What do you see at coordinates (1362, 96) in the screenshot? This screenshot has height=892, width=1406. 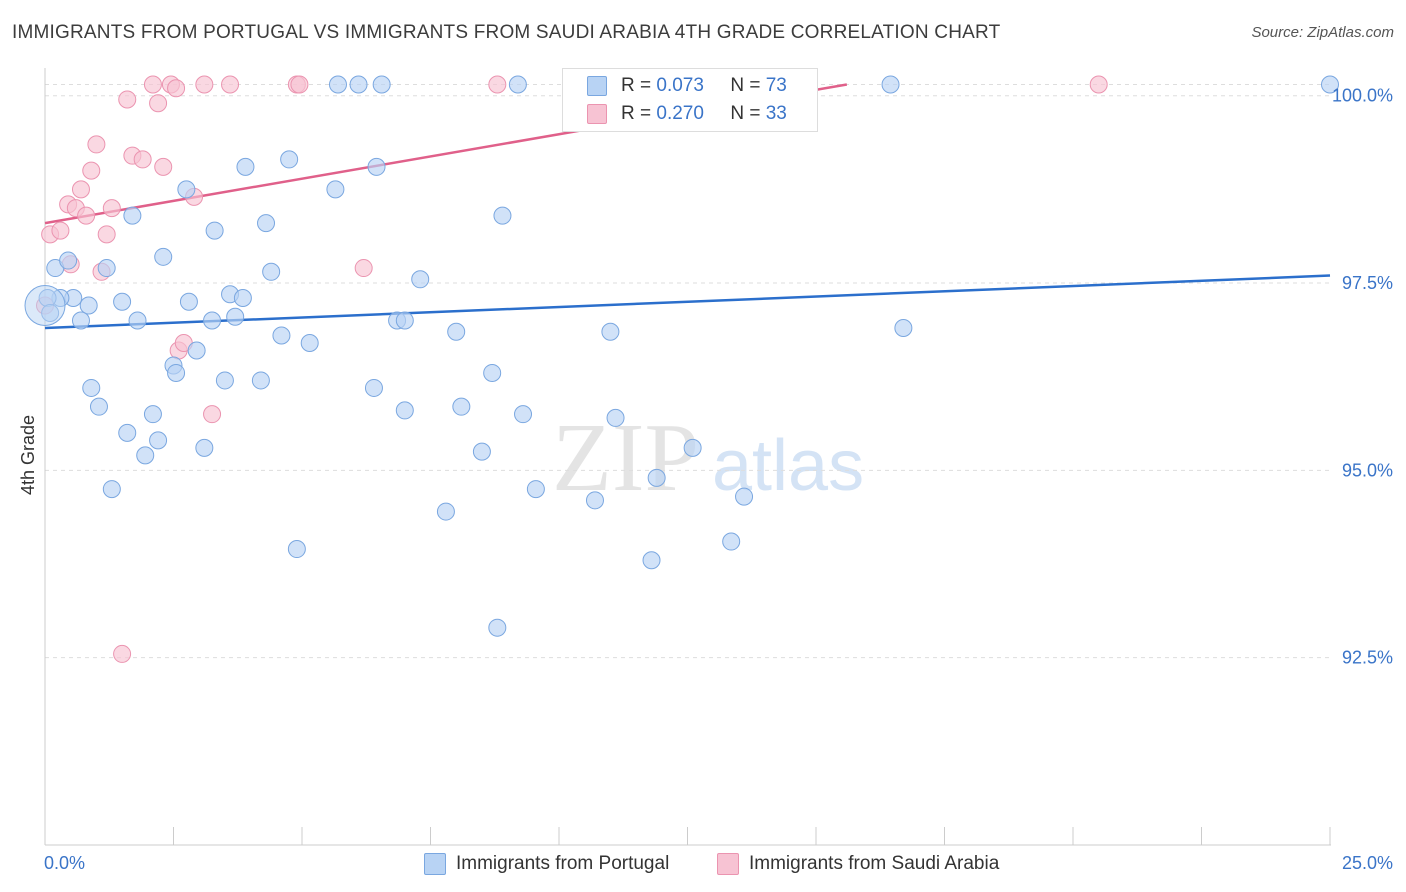 I see `y-tick-label: 100.0%` at bounding box center [1362, 96].